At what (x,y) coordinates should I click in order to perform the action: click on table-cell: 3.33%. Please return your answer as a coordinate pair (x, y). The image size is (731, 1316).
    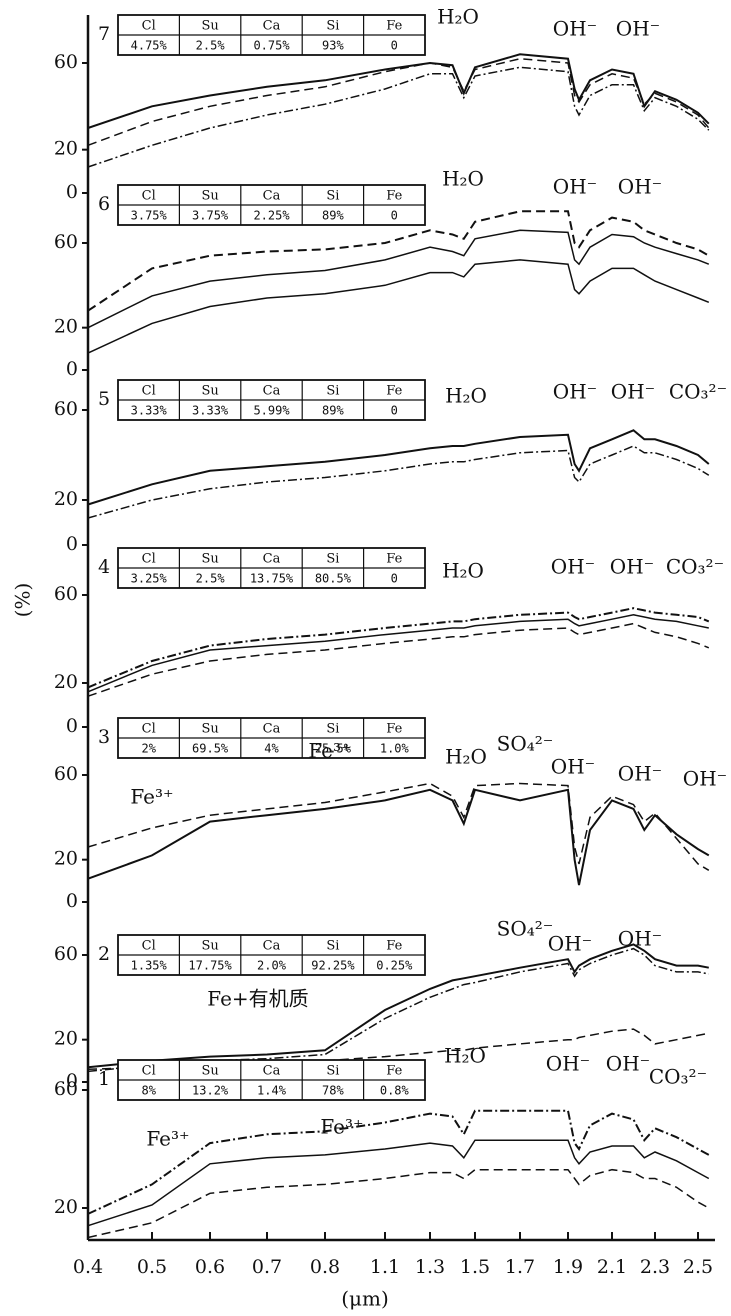
    Looking at the image, I should click on (149, 411).